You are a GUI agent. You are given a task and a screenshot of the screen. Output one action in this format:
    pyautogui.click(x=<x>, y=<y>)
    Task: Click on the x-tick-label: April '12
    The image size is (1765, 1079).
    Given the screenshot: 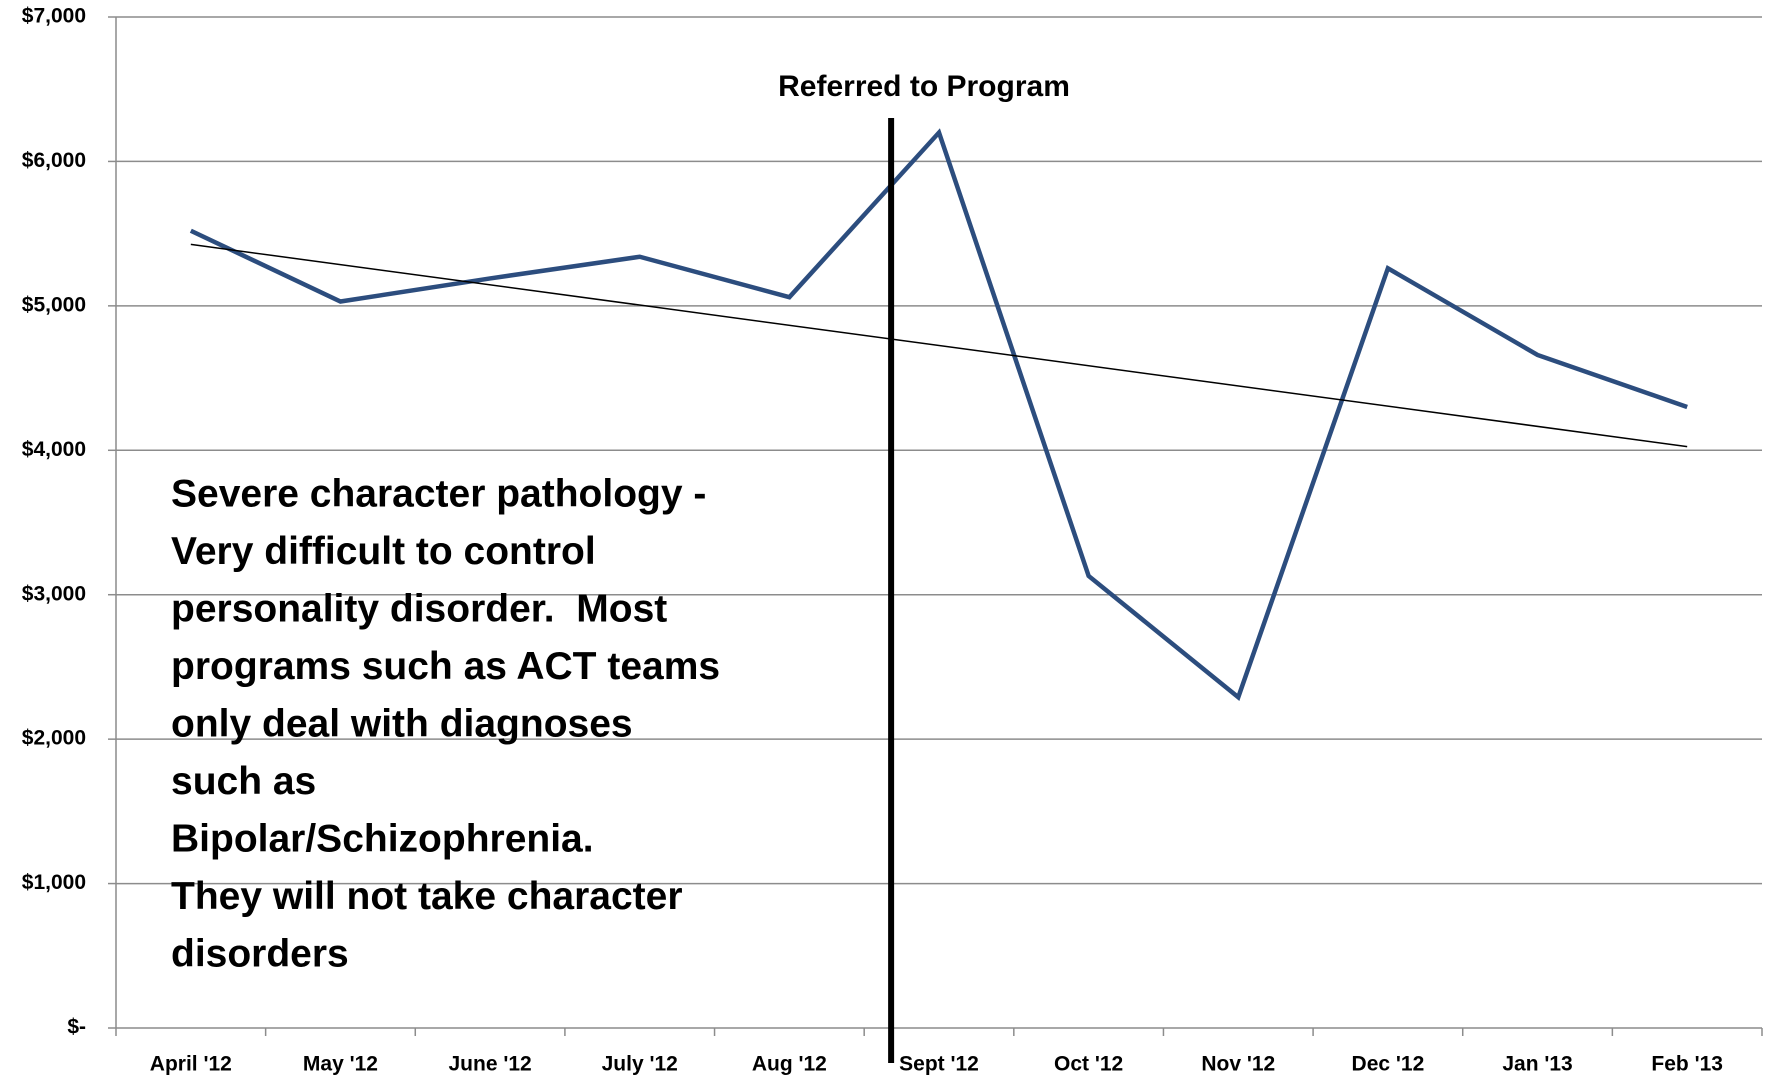 What is the action you would take?
    pyautogui.click(x=191, y=1064)
    